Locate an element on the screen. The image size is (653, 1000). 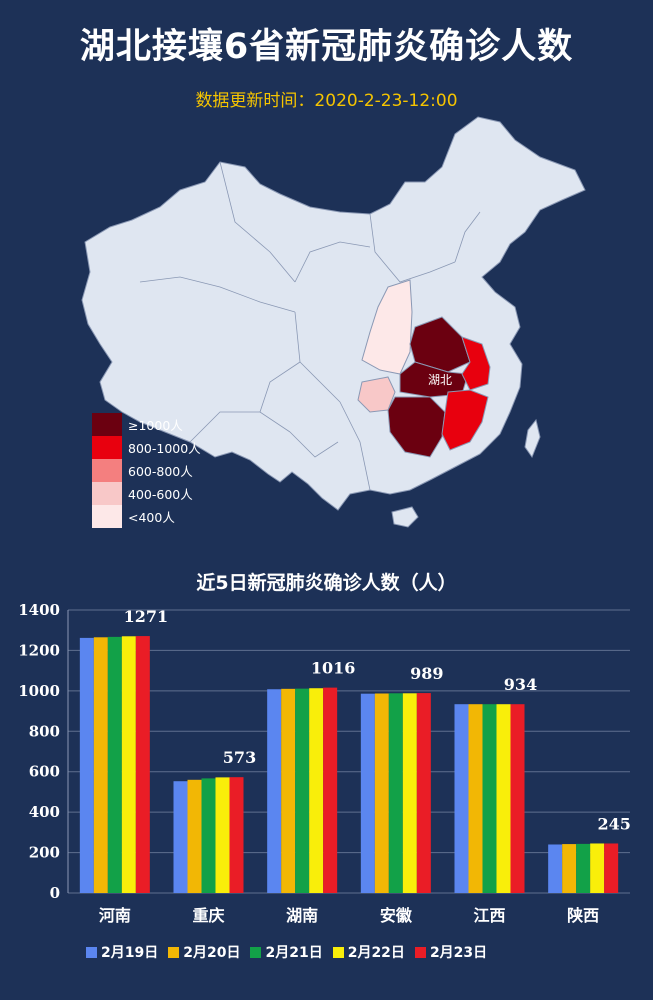
legend-label: 800-1000人 is located at coordinates (164, 448).